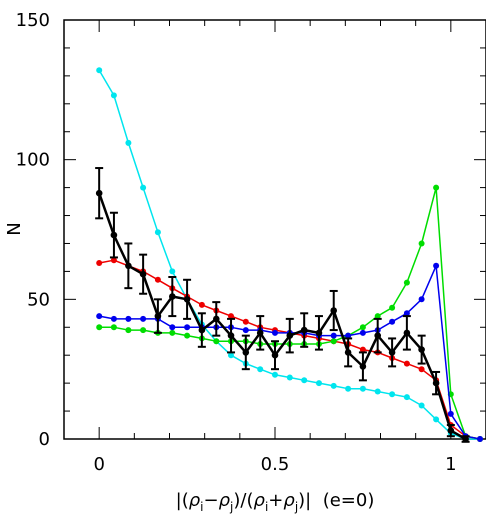 Image resolution: width=486 pixels, height=524 pixels. What do you see at coordinates (260, 500) in the screenshot?
I see `x-label-rho-3: ρ` at bounding box center [260, 500].